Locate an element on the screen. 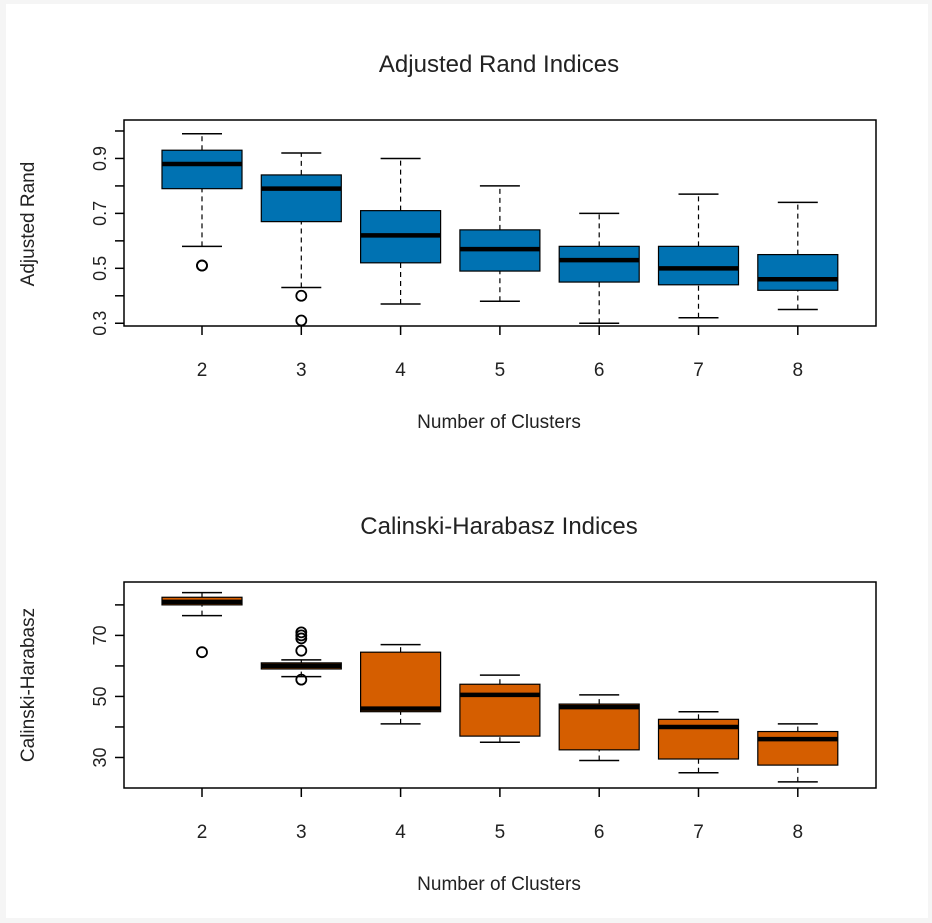 The height and width of the screenshot is (923, 932). y-tick-label: 70 is located at coordinates (100, 635).